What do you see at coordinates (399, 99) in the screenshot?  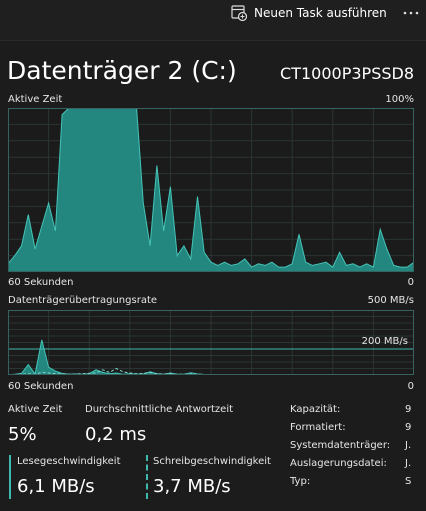 I see `chart-max-label: 100%` at bounding box center [399, 99].